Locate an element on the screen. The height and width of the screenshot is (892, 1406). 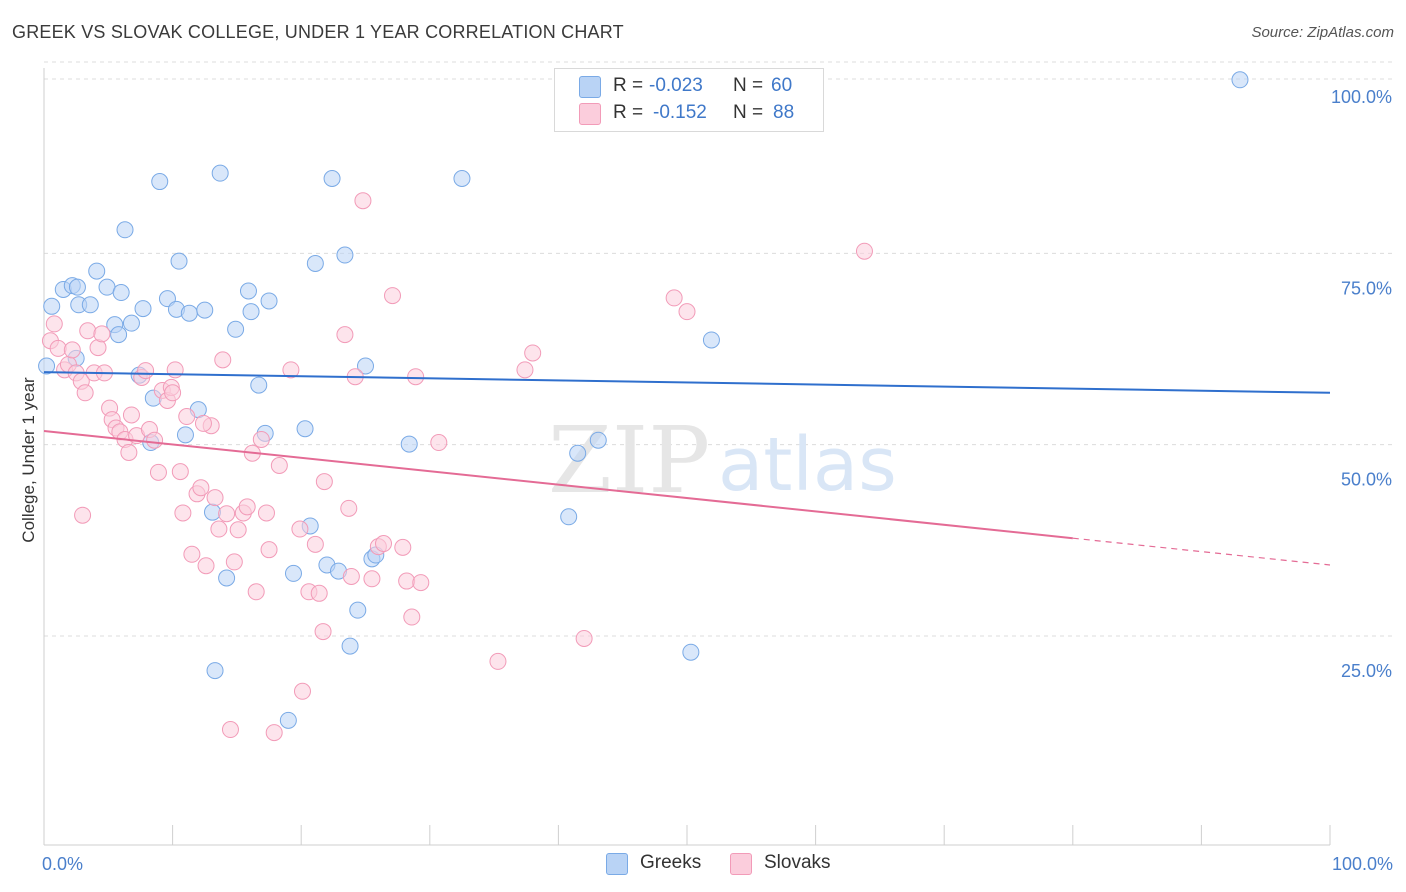
legend-r-value: -0.152 is located at coordinates (680, 112).